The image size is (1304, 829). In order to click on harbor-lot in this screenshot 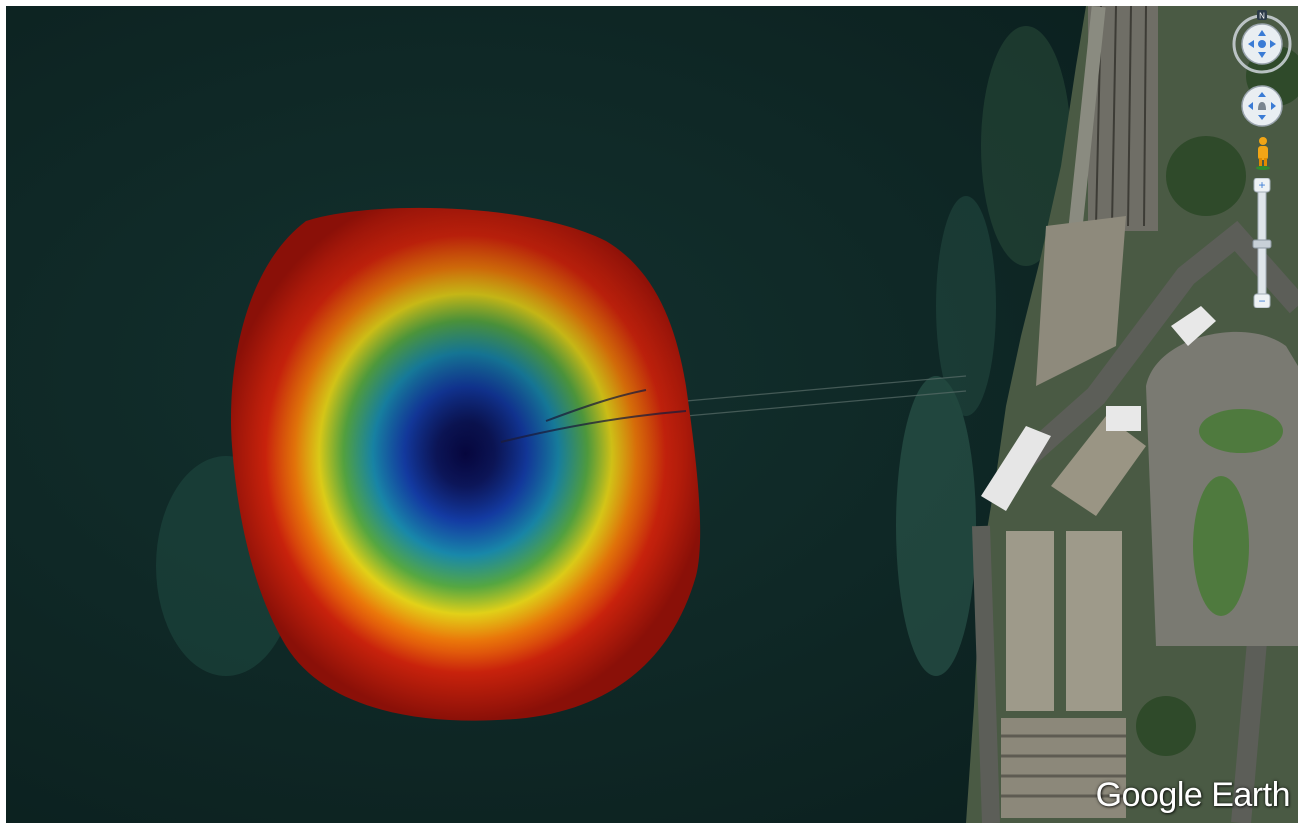, I will do `click(1081, 301)`.